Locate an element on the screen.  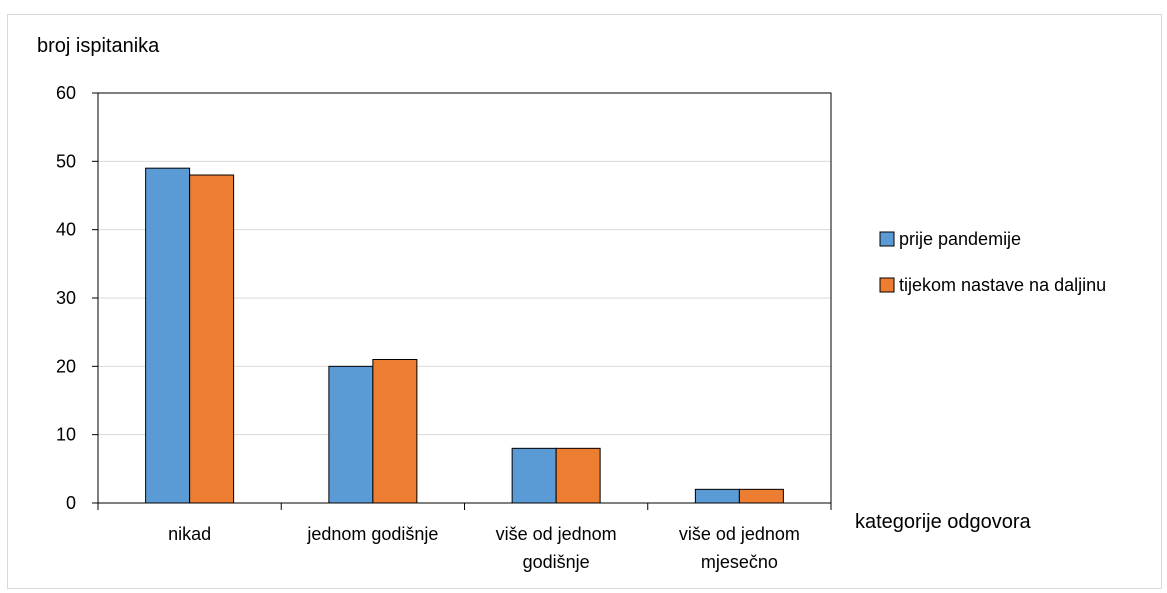
y-tick-label: 40 is located at coordinates (66, 230).